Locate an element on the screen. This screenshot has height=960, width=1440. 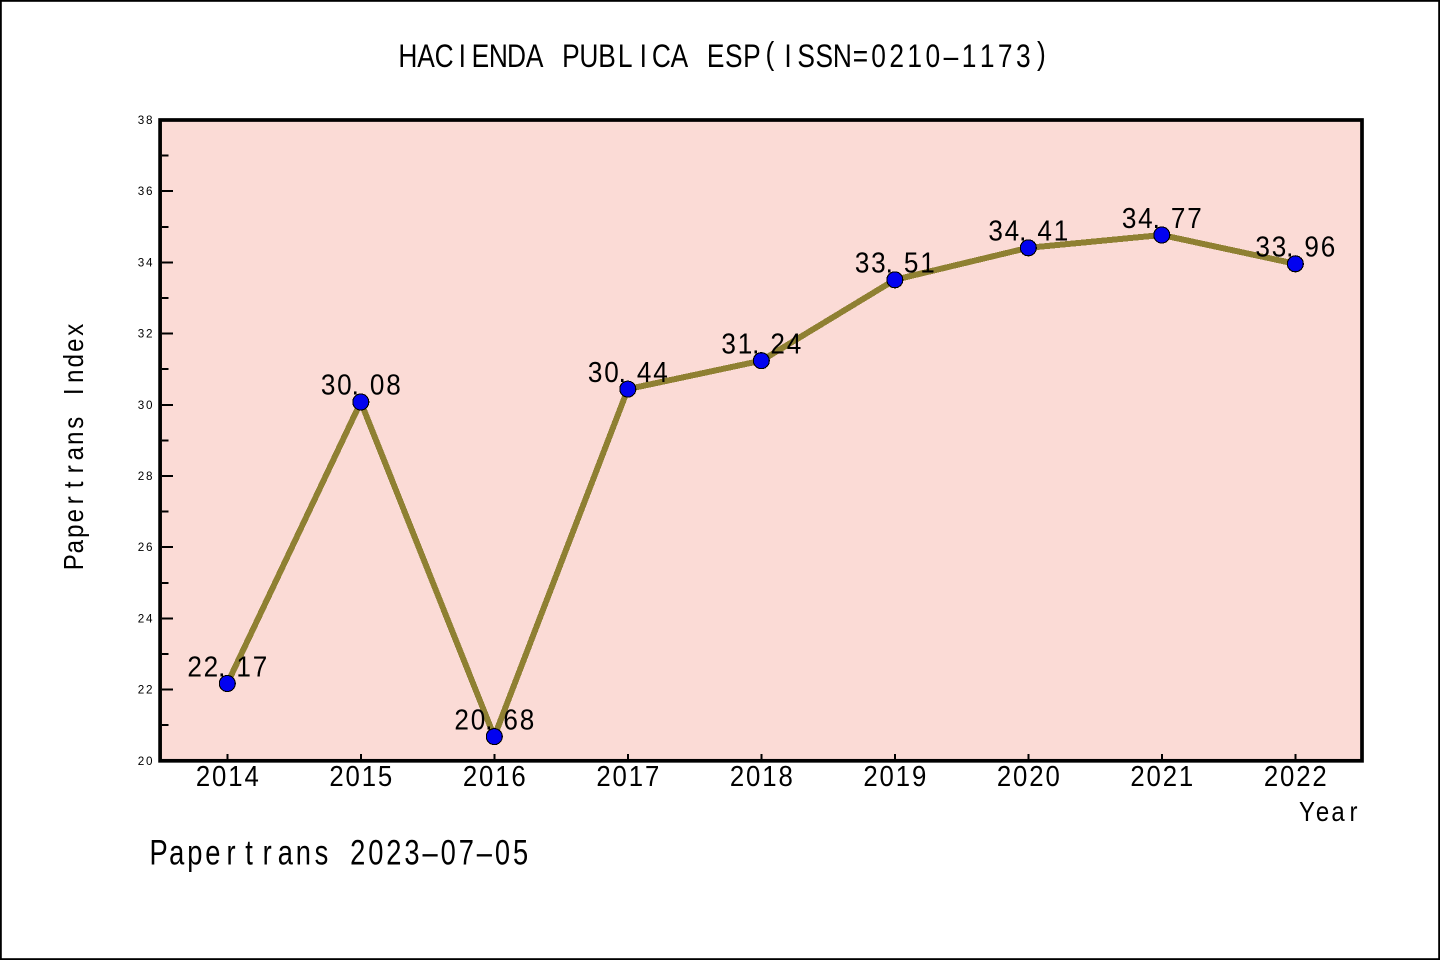
svg-text: Papertrans 2023–07–05 is located at coordinates (338, 852).